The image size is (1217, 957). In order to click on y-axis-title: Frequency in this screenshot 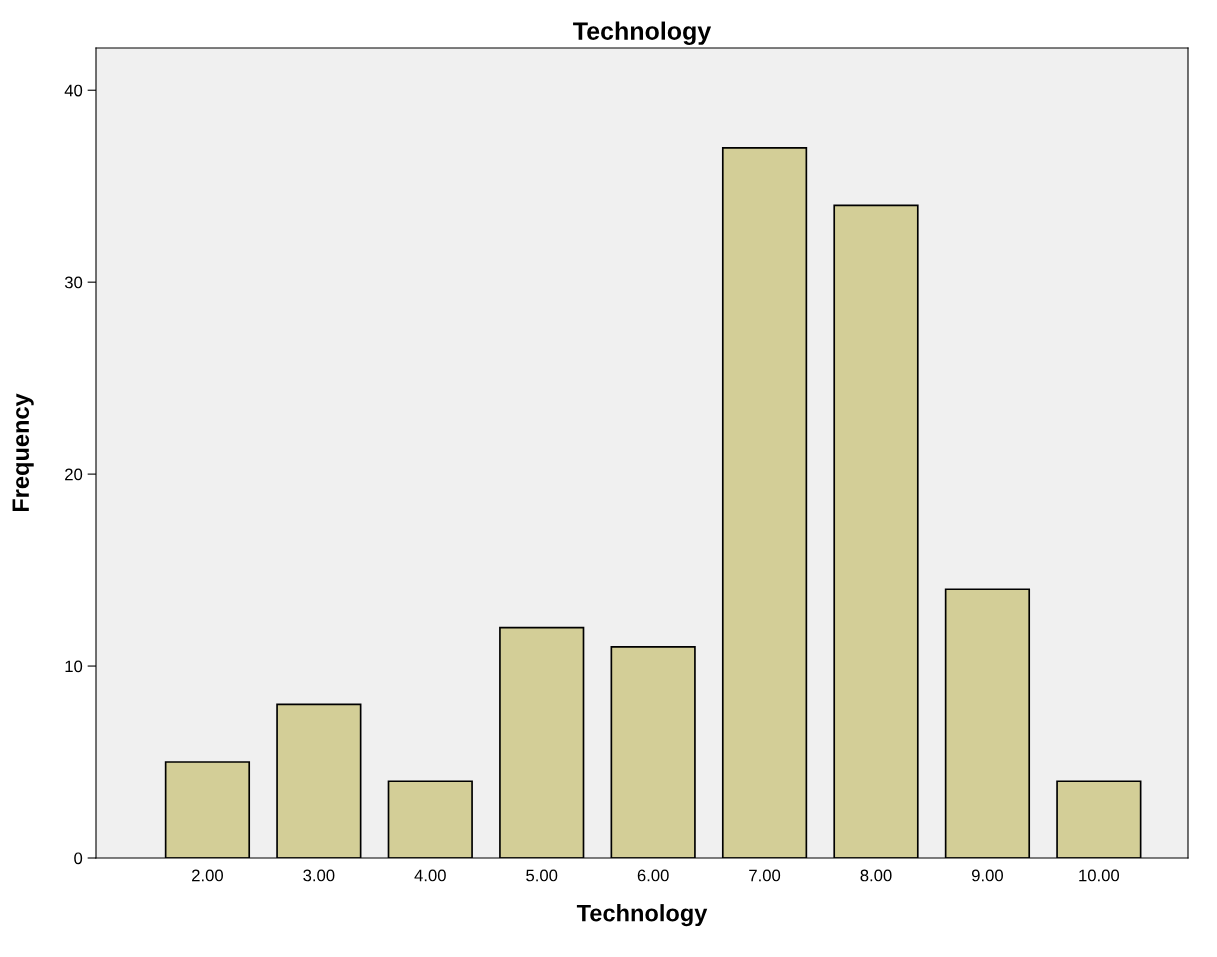, I will do `click(23, 452)`.